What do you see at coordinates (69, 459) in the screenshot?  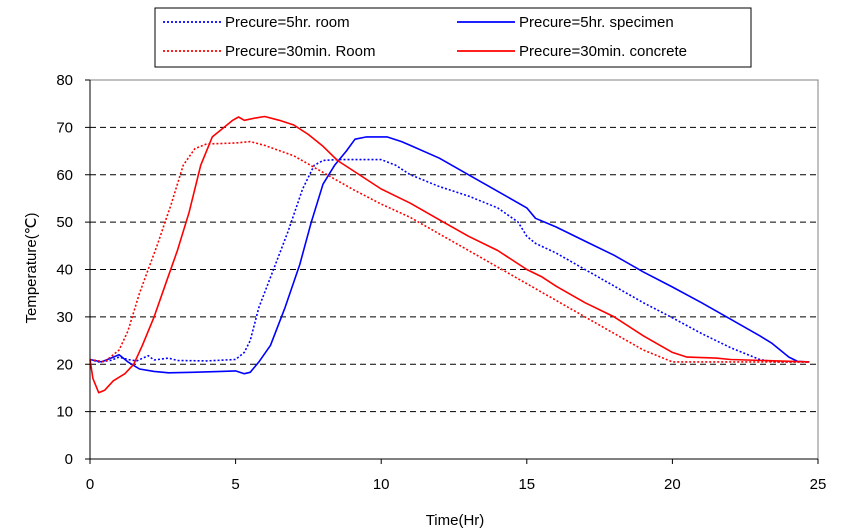 I see `y-tick-label-0: 0` at bounding box center [69, 459].